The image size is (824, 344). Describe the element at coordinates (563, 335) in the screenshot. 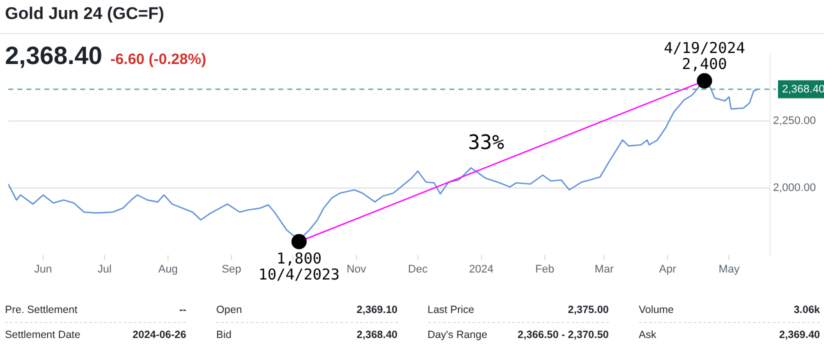

I see `text: 2,366.50 - 2,370.50` at that location.